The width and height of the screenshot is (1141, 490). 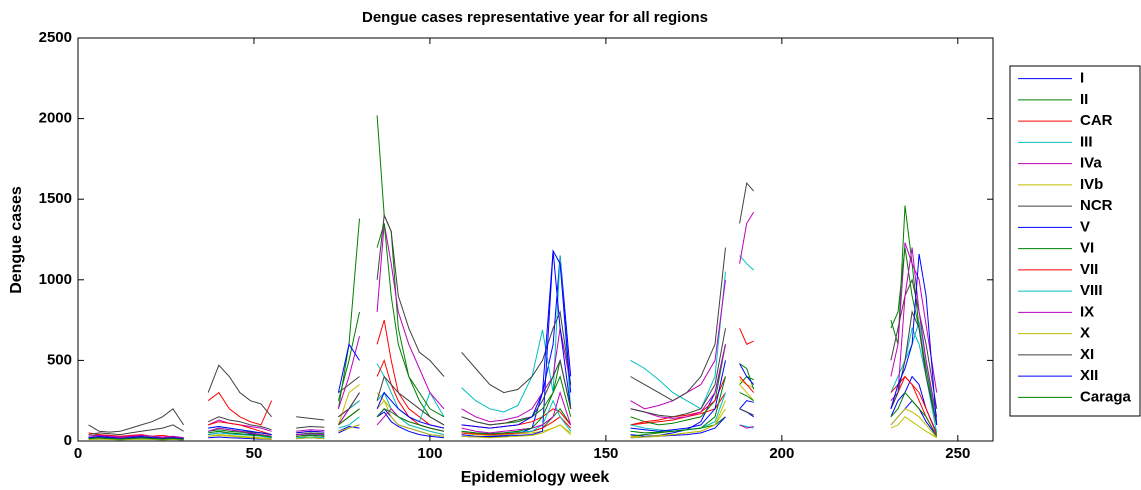 I want to click on legend-label: XII, so click(x=1089, y=375).